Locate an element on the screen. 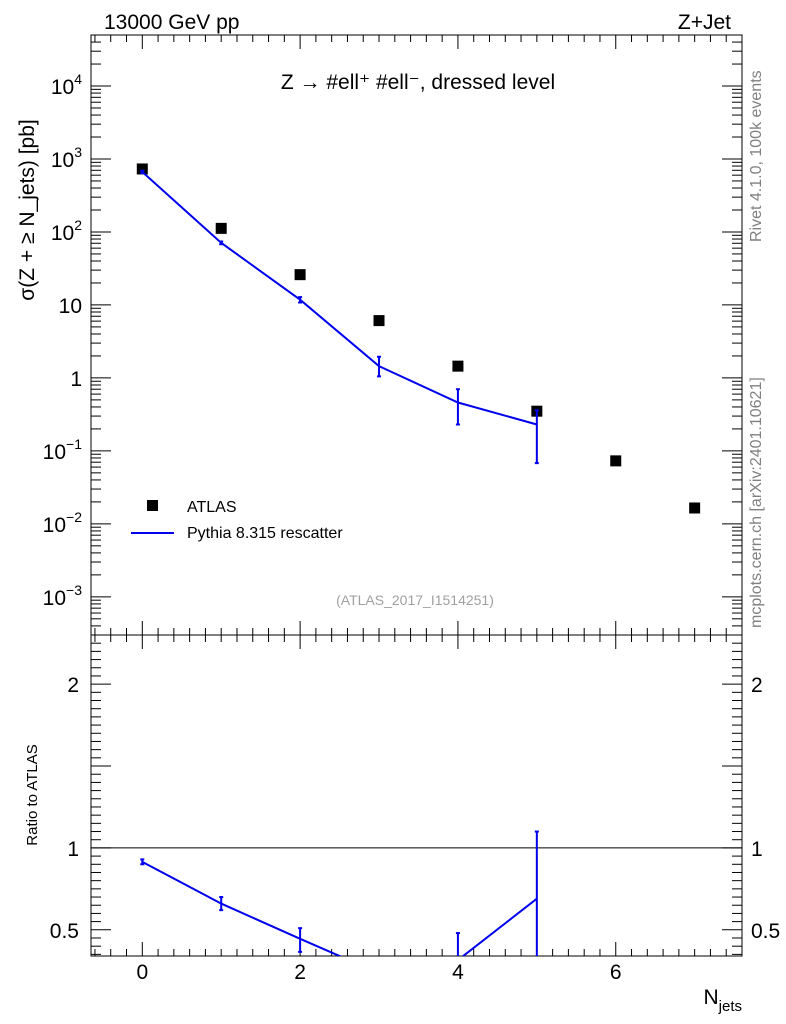  y-tick-label: 10⁻¹ is located at coordinates (63, 450).